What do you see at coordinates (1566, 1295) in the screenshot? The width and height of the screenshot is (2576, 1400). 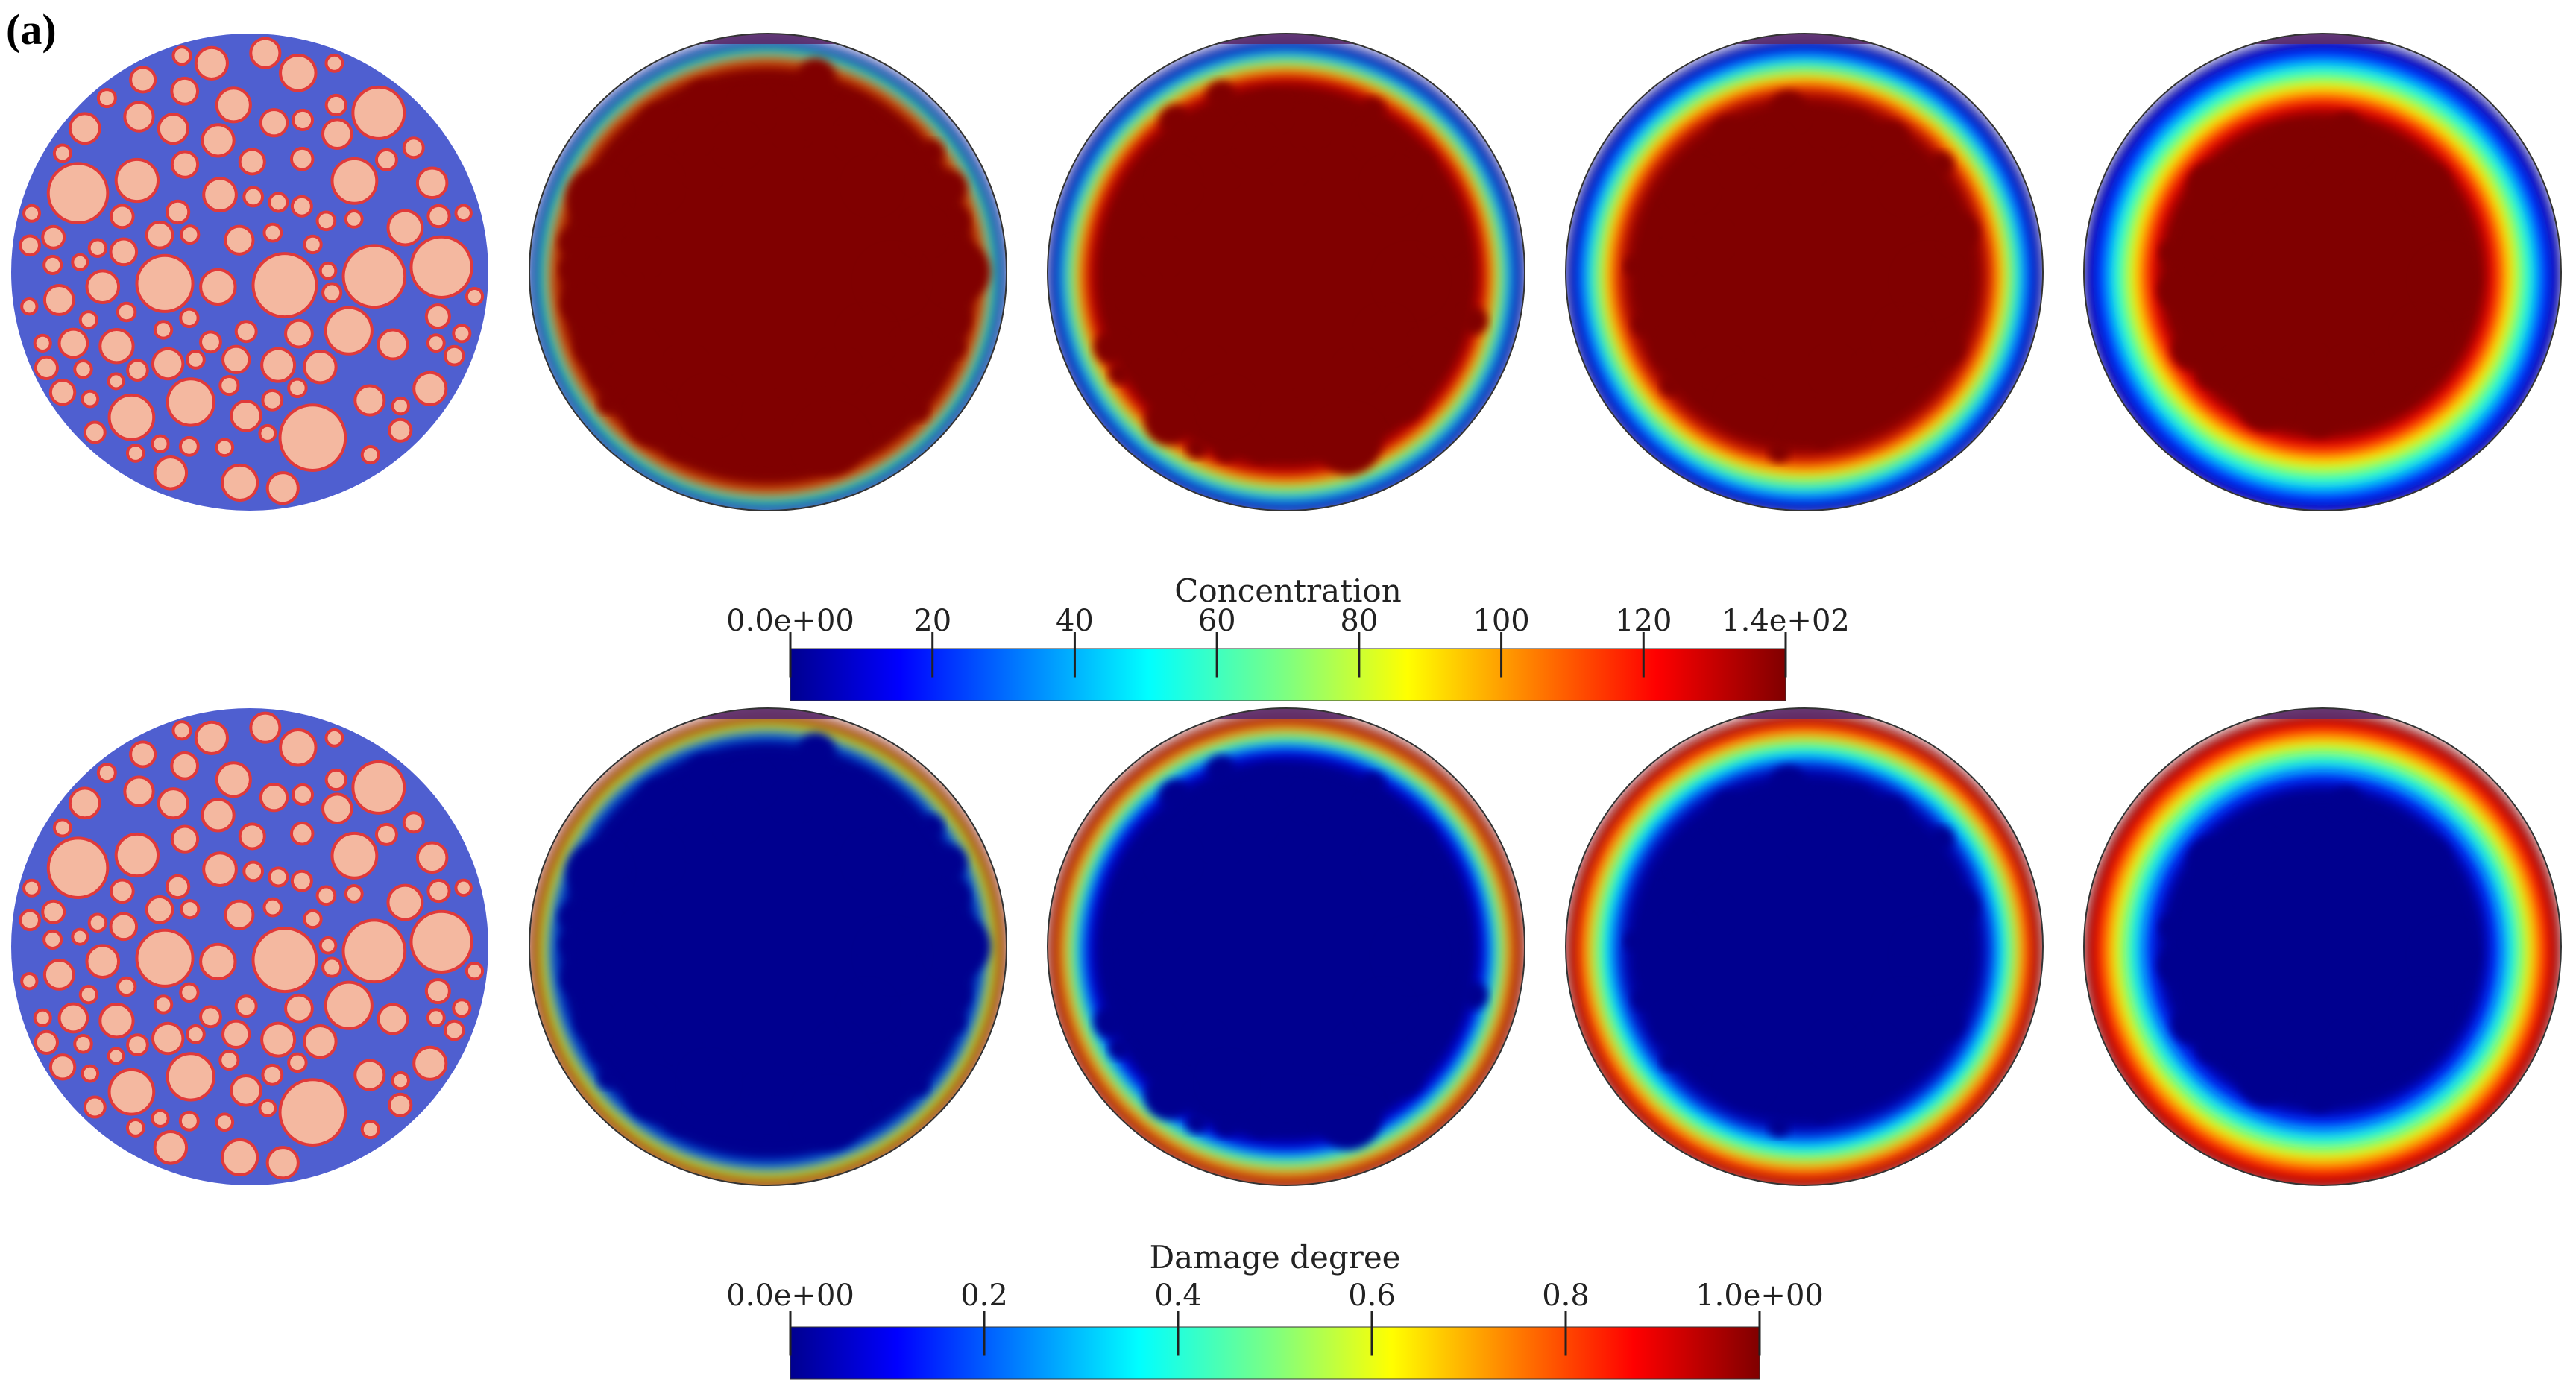 I see `damage-tick-label: 0.8` at bounding box center [1566, 1295].